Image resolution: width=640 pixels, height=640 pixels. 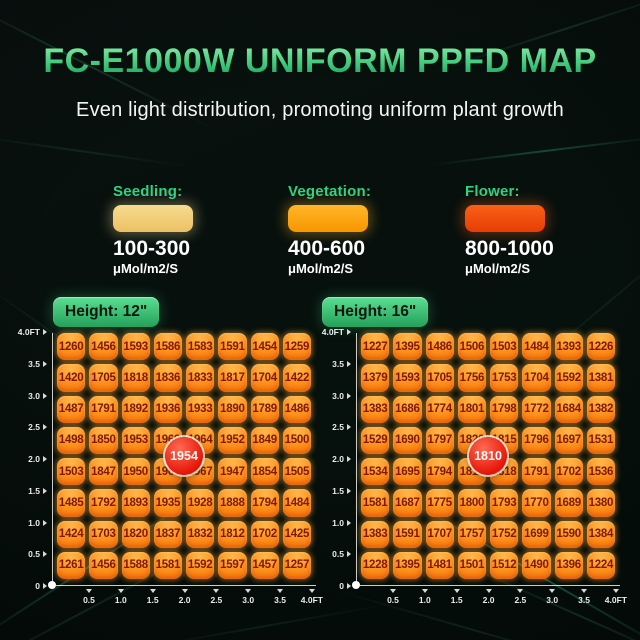 I want to click on ppfd-cell: 1484, so click(x=296, y=503).